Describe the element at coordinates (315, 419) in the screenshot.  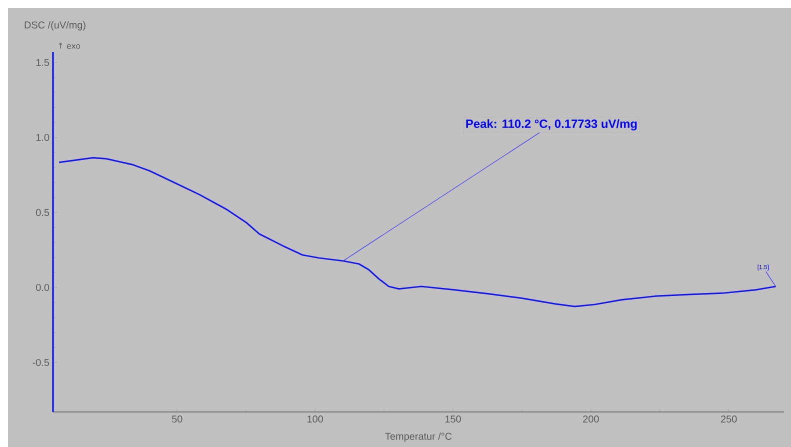
I see `x-tick-label: 100` at that location.